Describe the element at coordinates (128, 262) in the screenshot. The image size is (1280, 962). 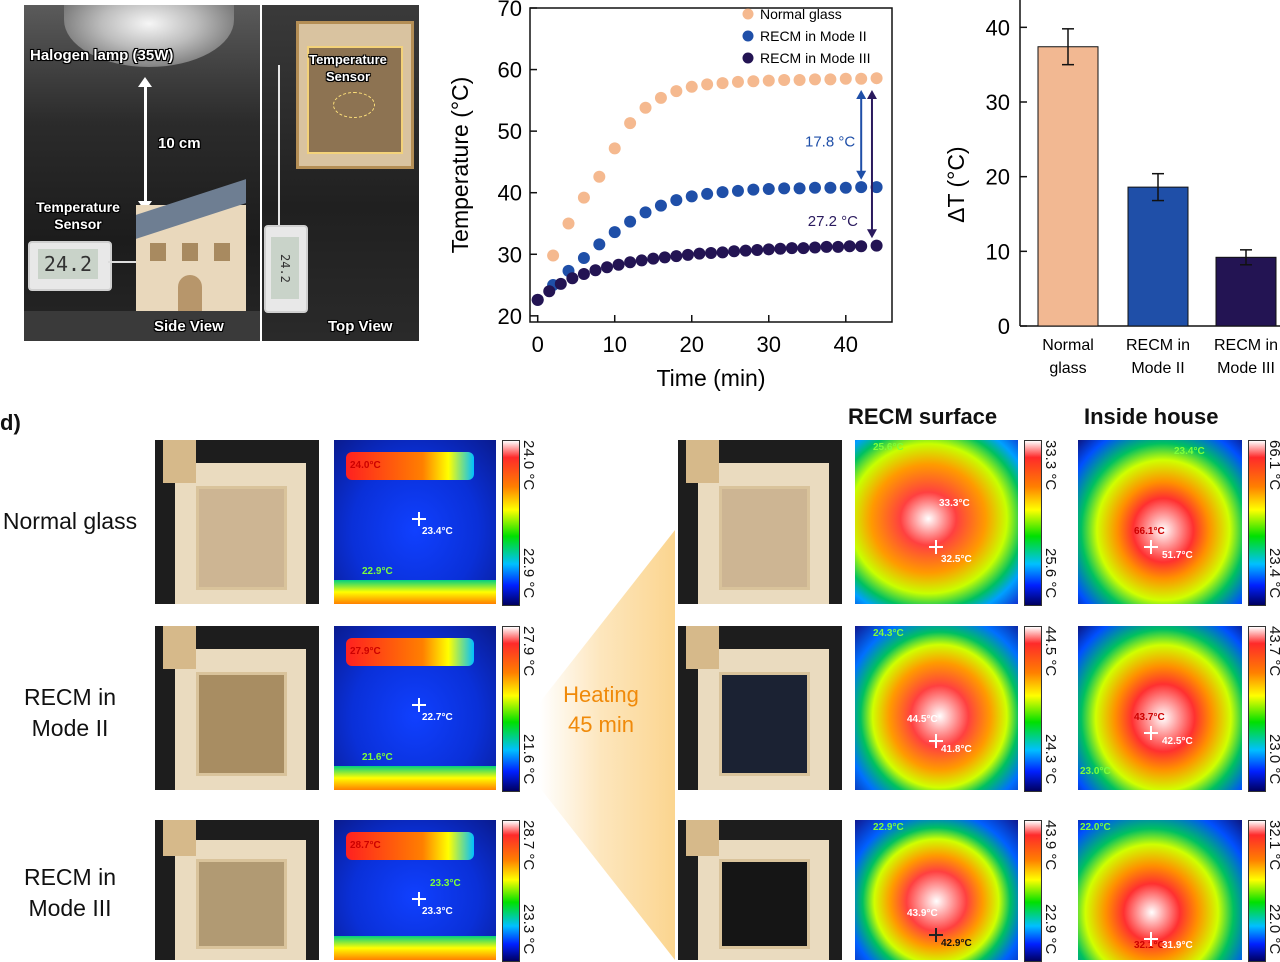
I see `sensor-cable` at that location.